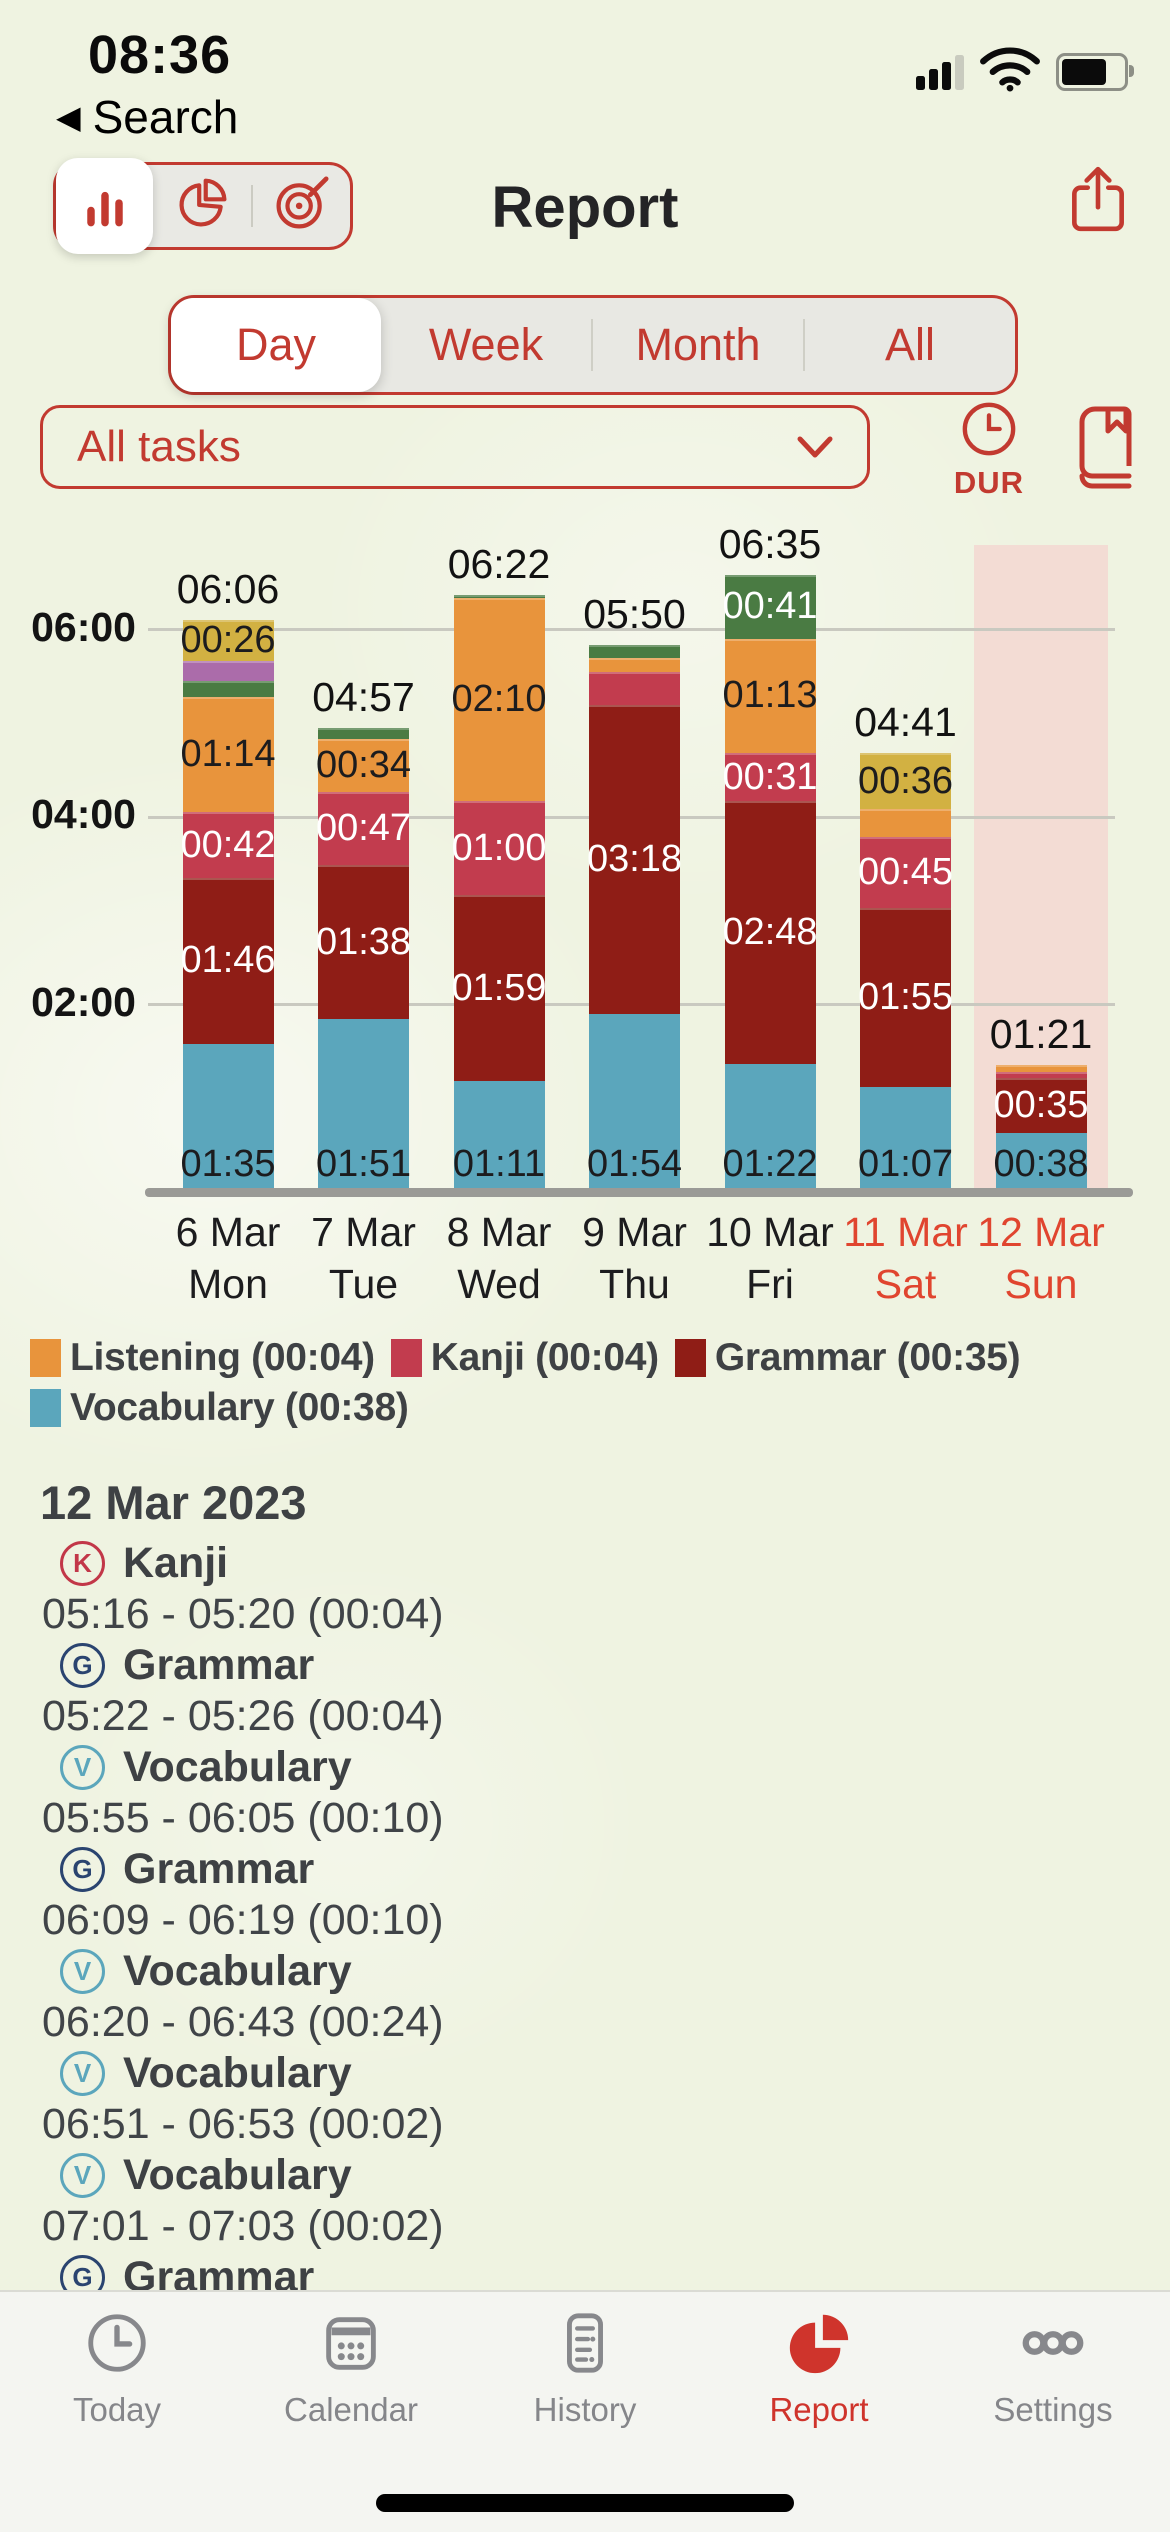 This screenshot has height=2532, width=1170. I want to click on task-initial-icon-k: K, so click(82, 1563).